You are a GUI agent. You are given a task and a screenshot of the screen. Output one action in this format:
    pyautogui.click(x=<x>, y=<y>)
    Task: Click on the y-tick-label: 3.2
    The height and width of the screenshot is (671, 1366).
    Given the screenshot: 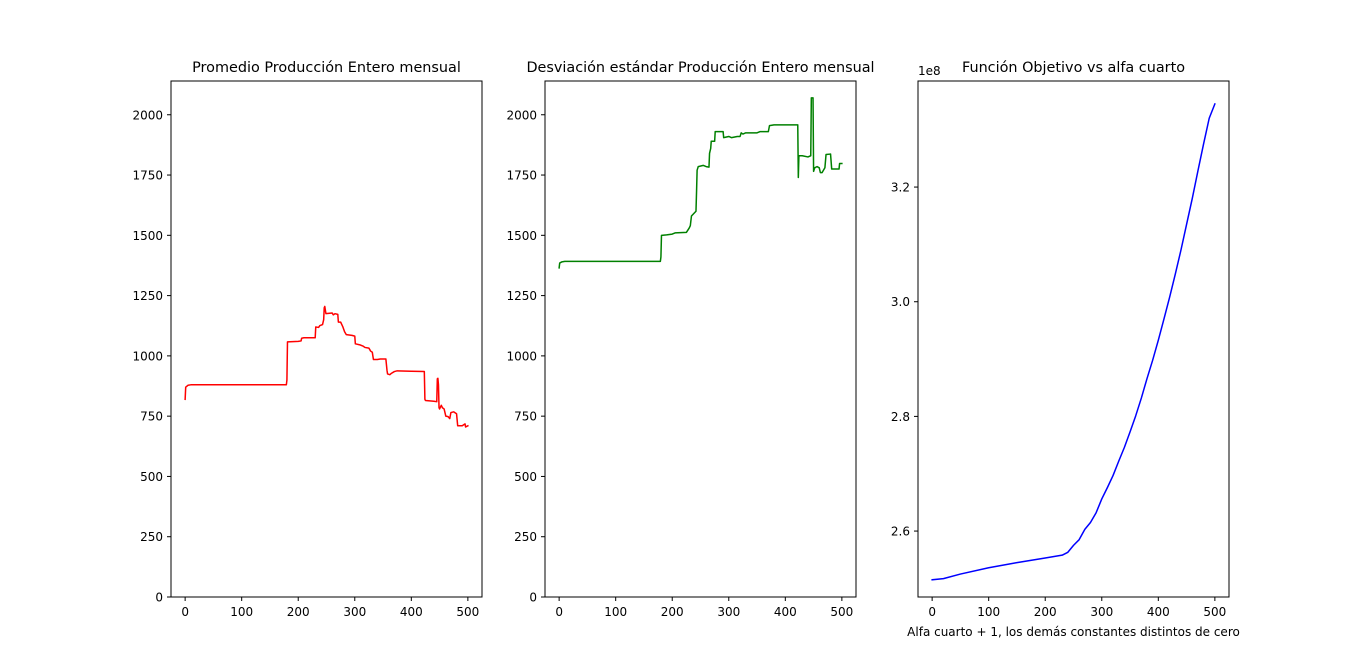 What is the action you would take?
    pyautogui.click(x=900, y=188)
    